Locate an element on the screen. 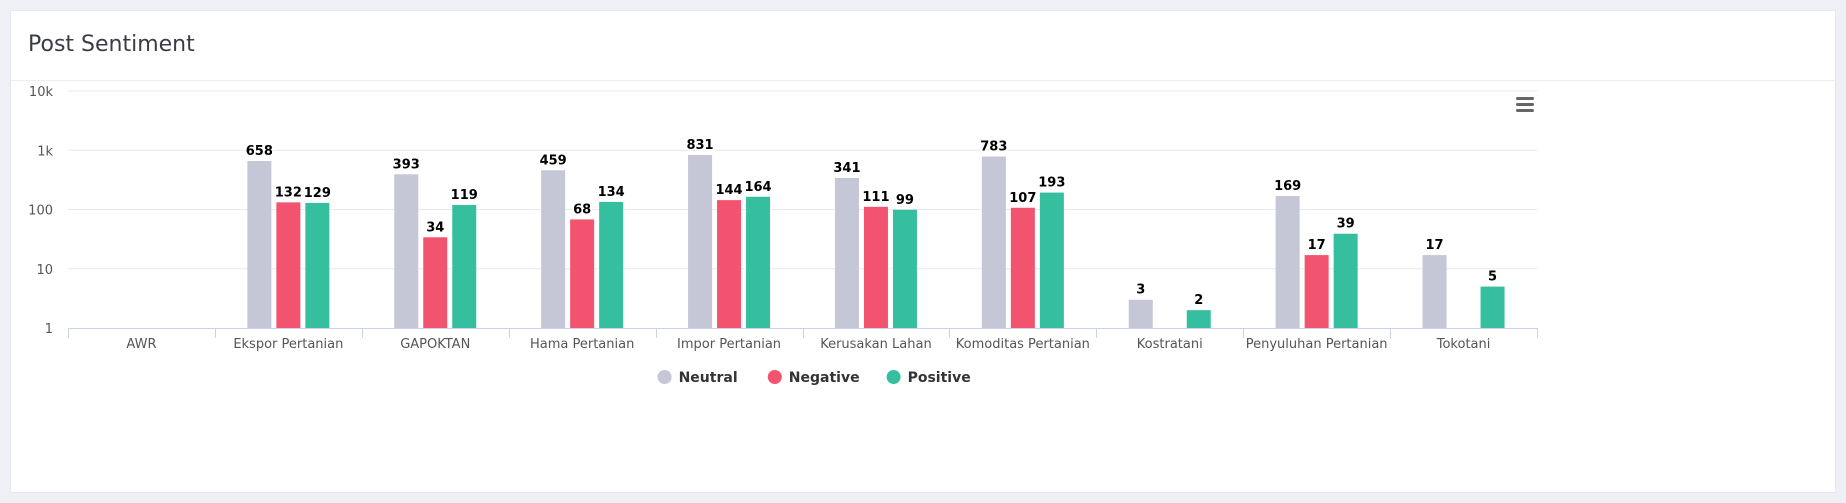 The image size is (1846, 503). card-header: Post Sentiment is located at coordinates (923, 46).